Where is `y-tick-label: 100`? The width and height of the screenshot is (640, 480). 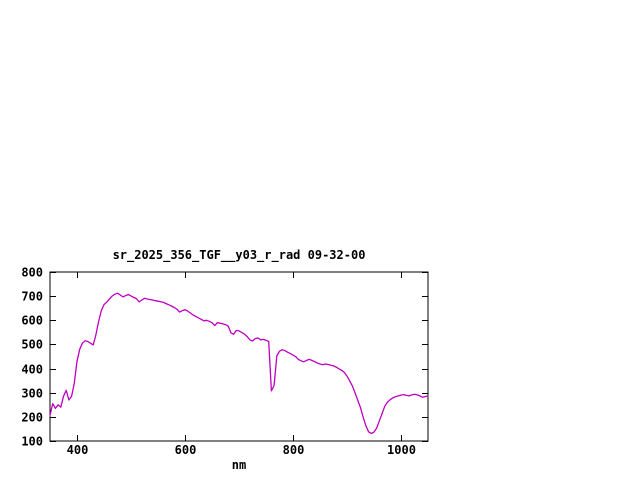 y-tick-label: 100 is located at coordinates (32, 442).